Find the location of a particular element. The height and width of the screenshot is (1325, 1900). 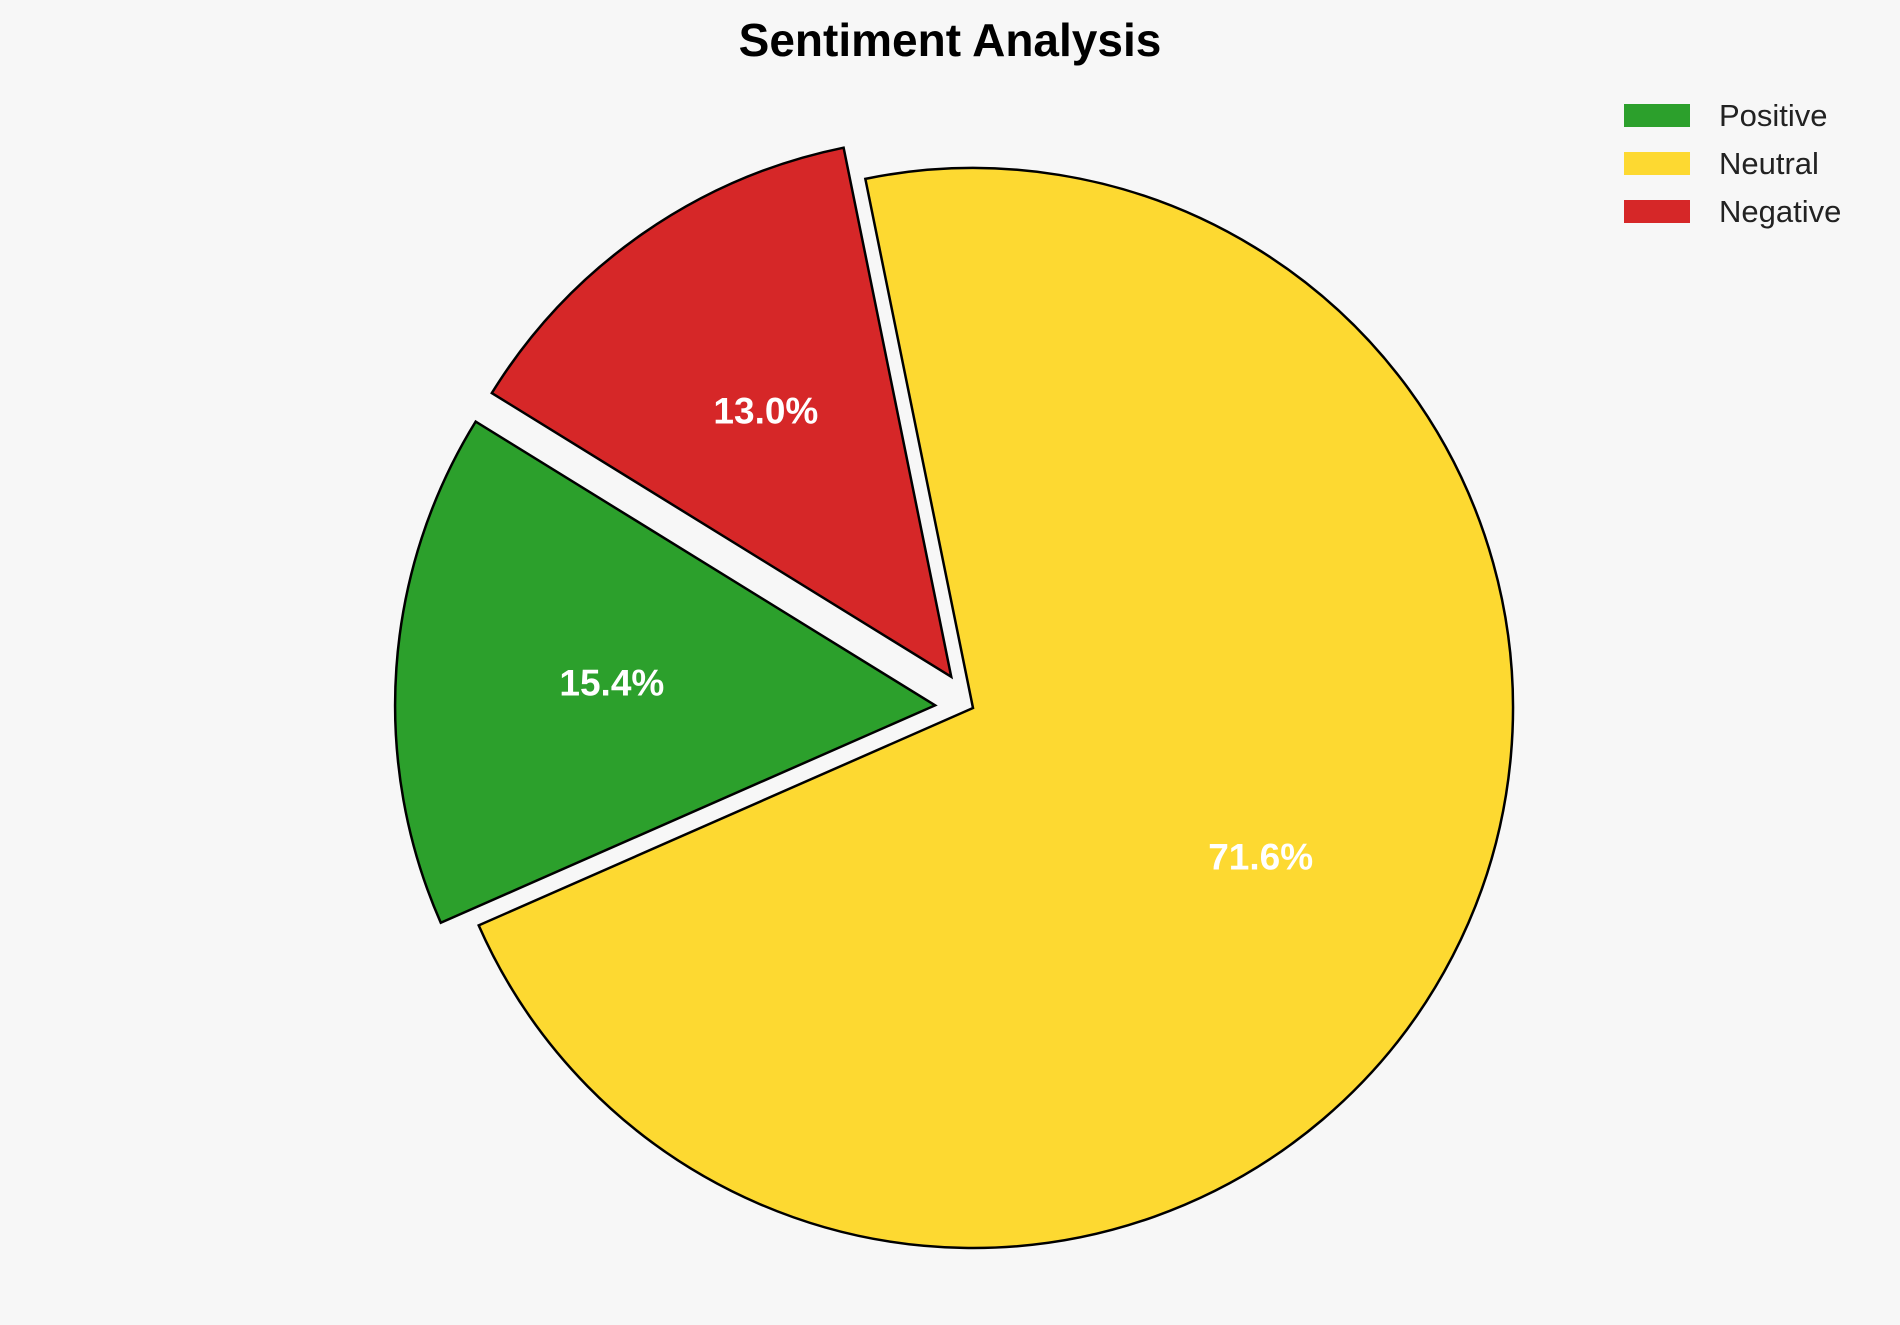

legend-item-neutral: Neutral is located at coordinates (1721, 163).